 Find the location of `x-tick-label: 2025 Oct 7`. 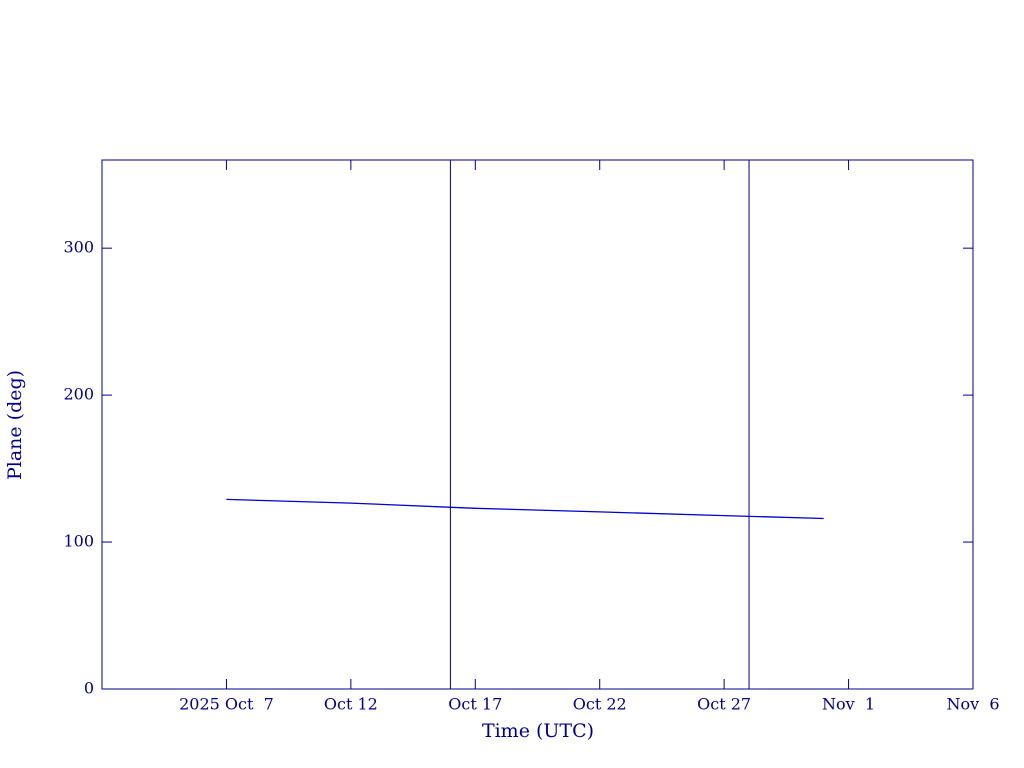

x-tick-label: 2025 Oct 7 is located at coordinates (226, 704).